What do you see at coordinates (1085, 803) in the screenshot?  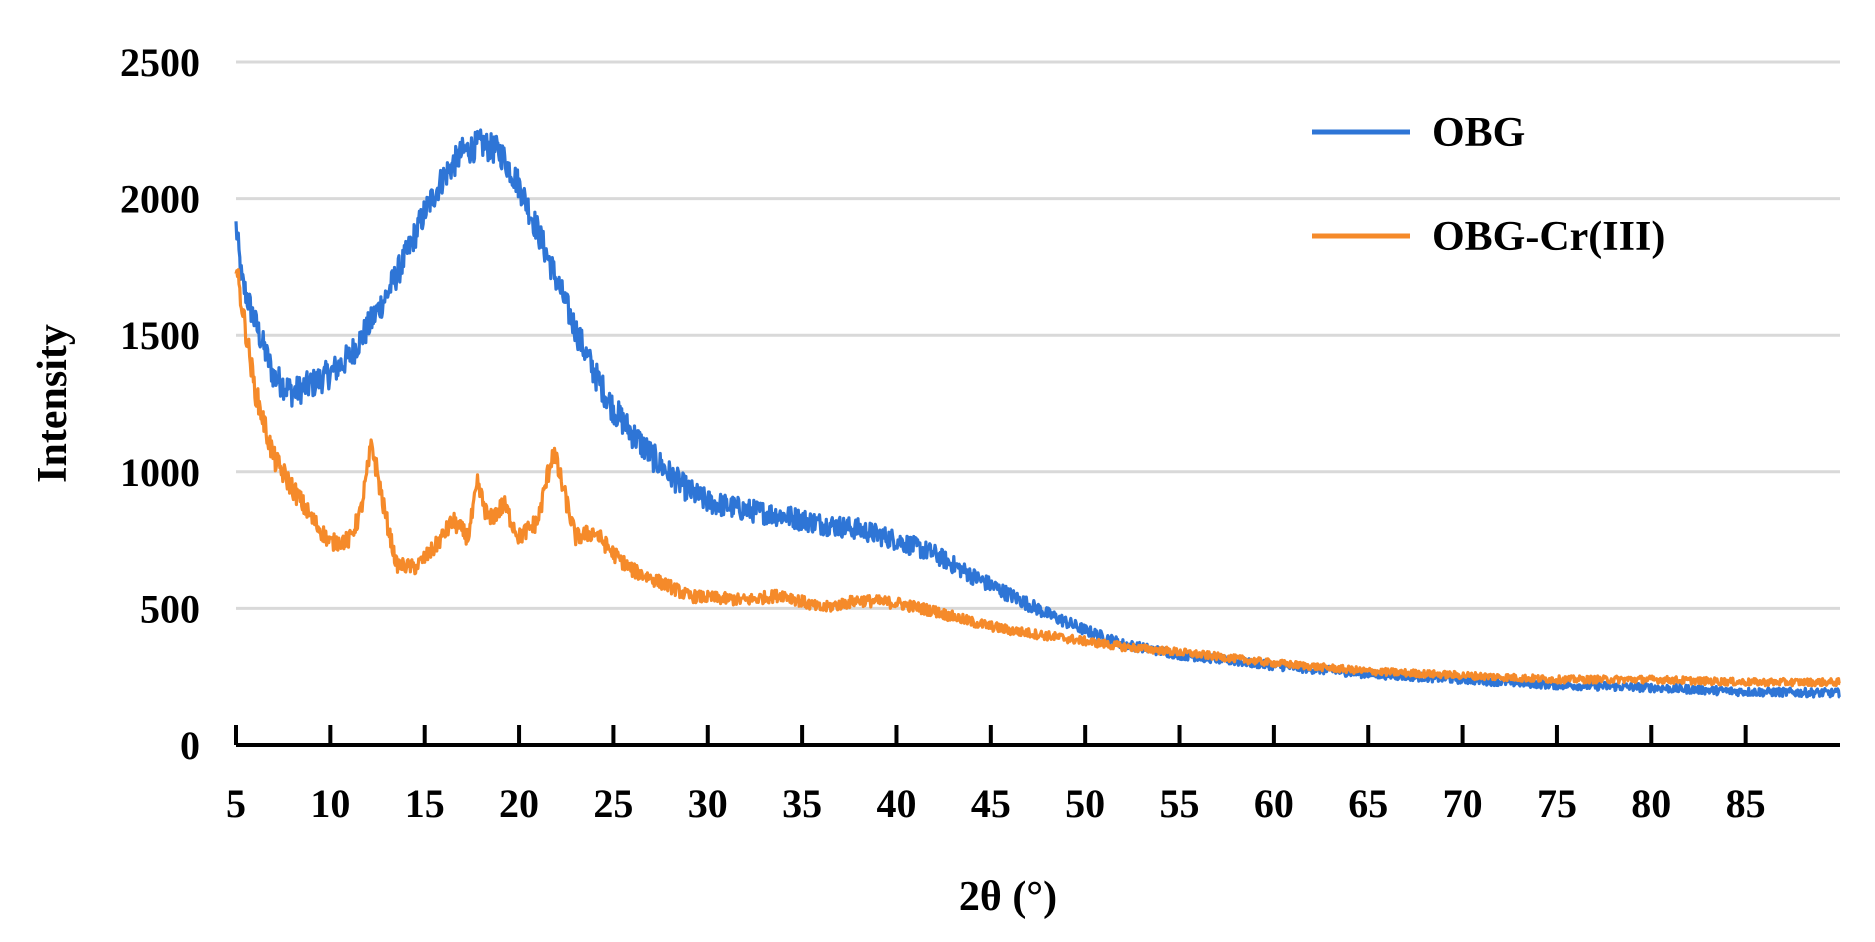 I see `x-tick-label-50: 50` at bounding box center [1085, 803].